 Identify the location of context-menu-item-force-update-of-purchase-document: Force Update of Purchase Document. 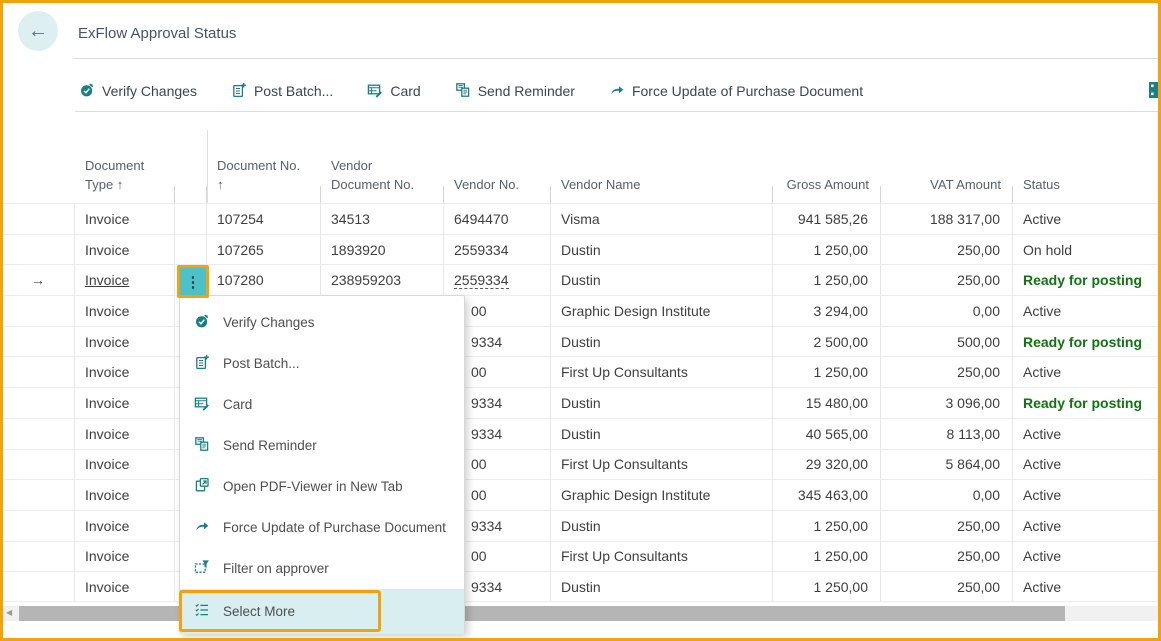
(322, 527).